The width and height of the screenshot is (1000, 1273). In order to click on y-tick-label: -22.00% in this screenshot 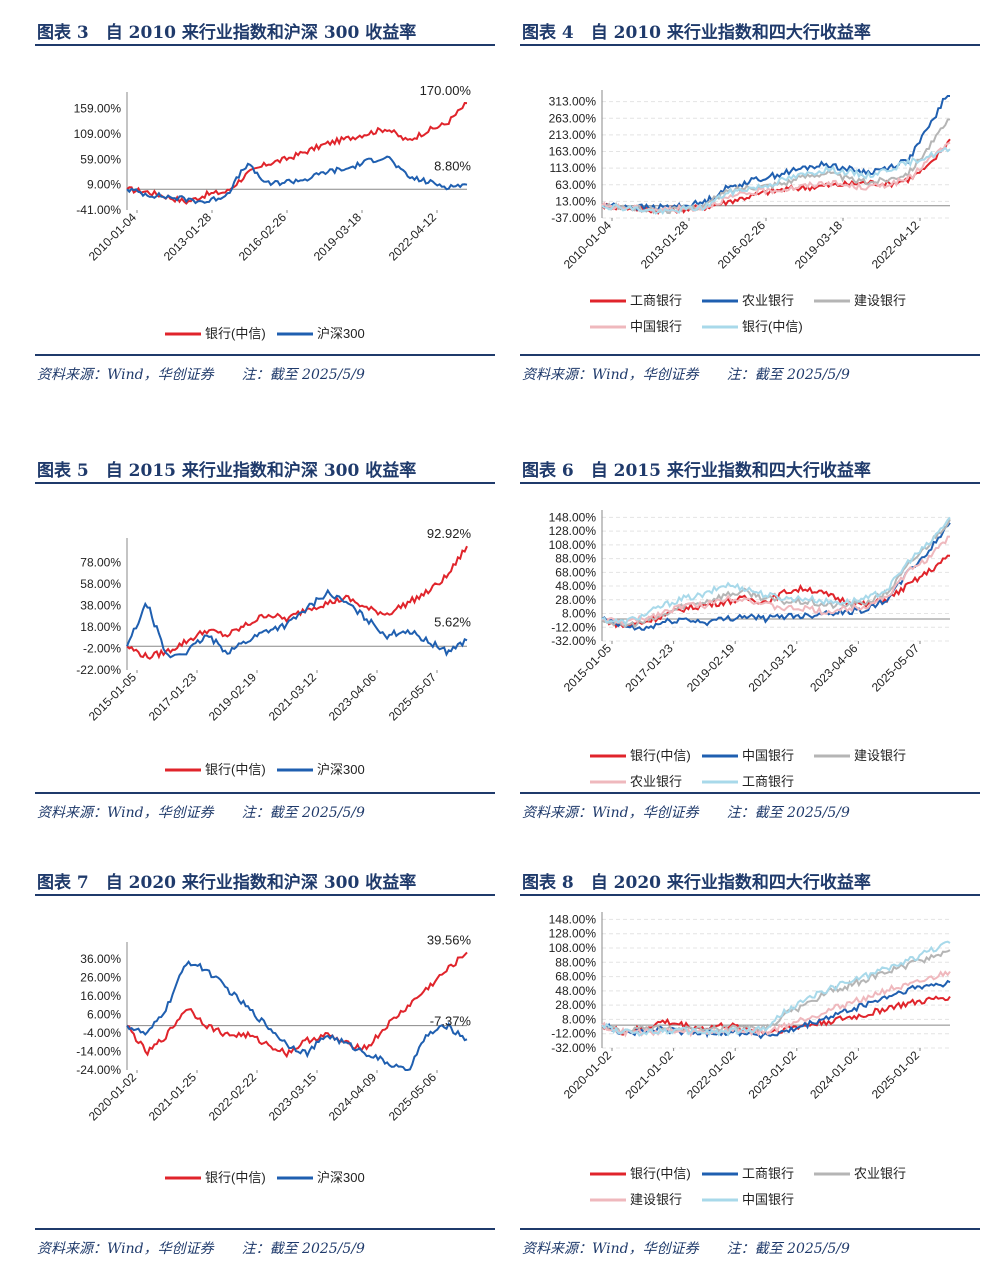, I will do `click(98, 670)`.